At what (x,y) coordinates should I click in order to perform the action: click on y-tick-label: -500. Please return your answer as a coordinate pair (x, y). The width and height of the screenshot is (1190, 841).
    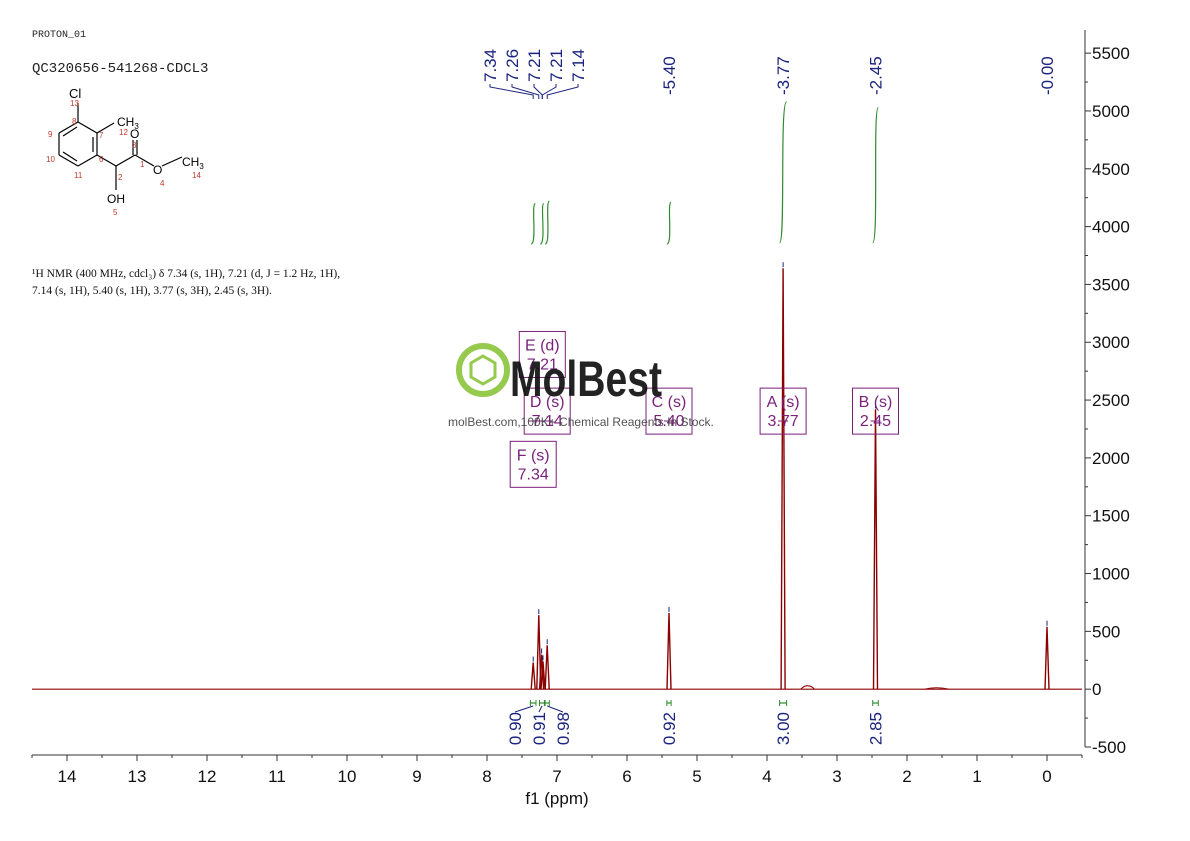
    Looking at the image, I should click on (1109, 747).